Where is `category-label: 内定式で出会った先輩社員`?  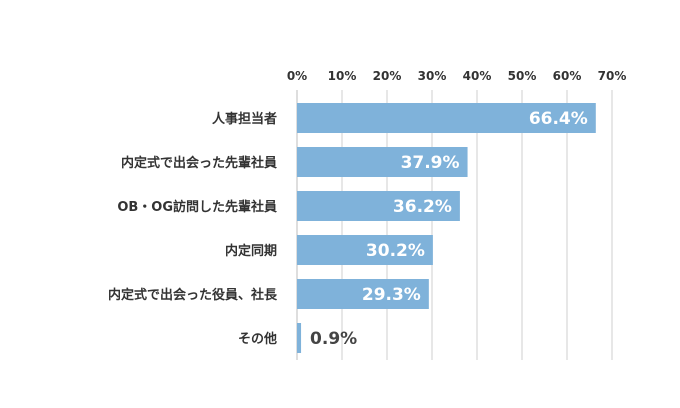 category-label: 内定式で出会った先輩社員 is located at coordinates (199, 163).